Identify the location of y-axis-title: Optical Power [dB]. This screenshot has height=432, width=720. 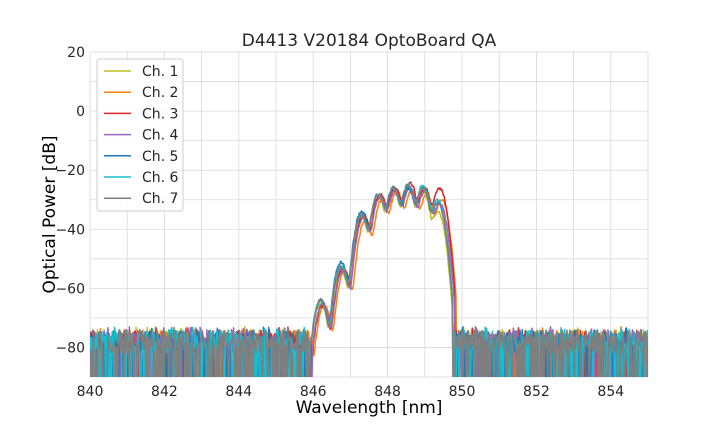
(50, 215).